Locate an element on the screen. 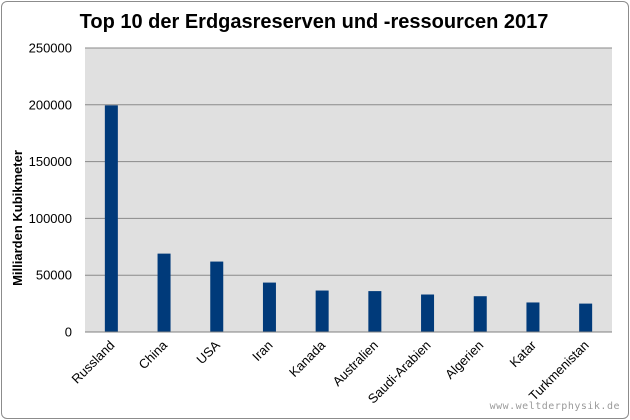 The height and width of the screenshot is (420, 630). bar-kanada is located at coordinates (322, 311).